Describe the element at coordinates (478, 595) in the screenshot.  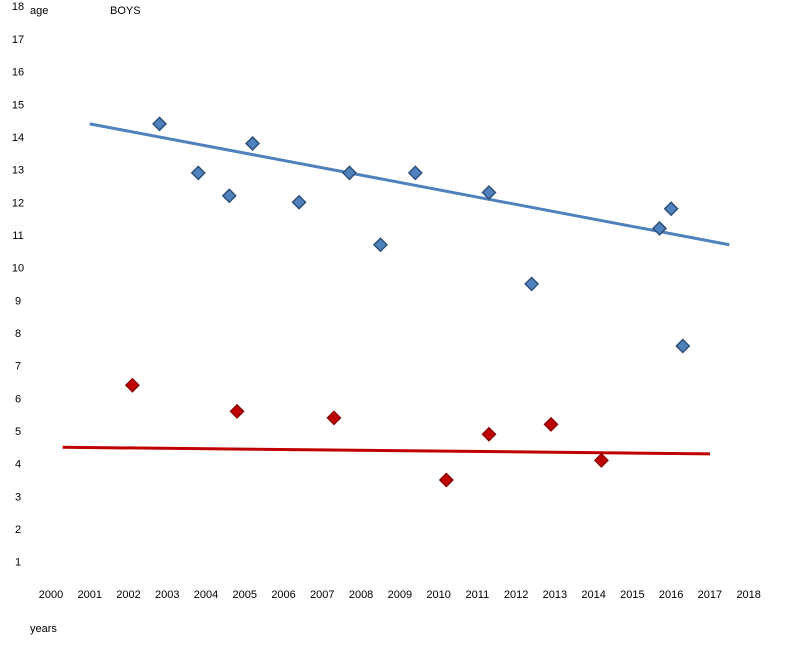
I see `x-tick-label: 2011` at that location.